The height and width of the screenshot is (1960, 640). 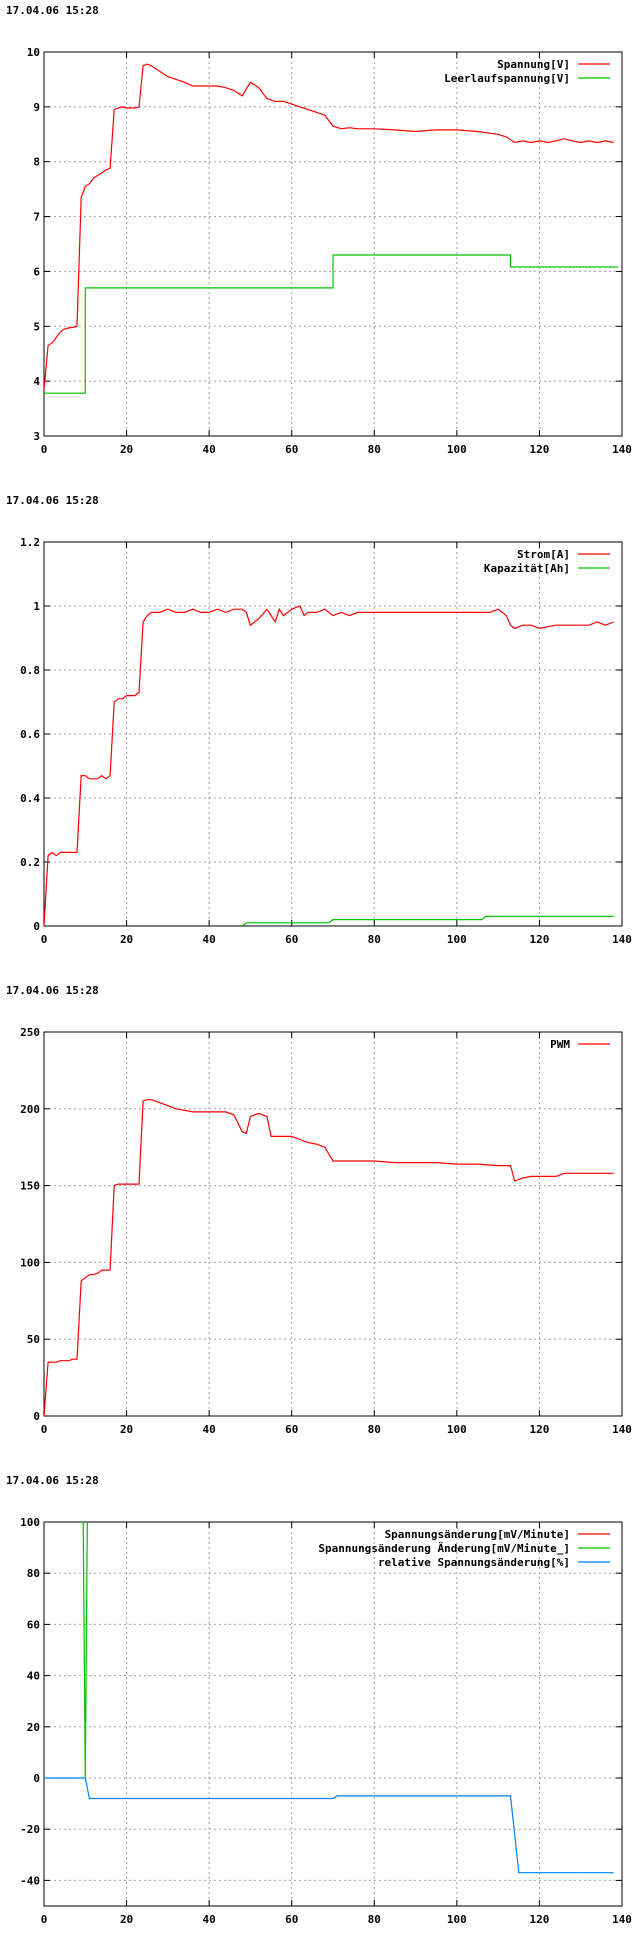 What do you see at coordinates (444, 1548) in the screenshot?
I see `legend-label: Spannungsänderung Änderung[mV/Minute_]` at bounding box center [444, 1548].